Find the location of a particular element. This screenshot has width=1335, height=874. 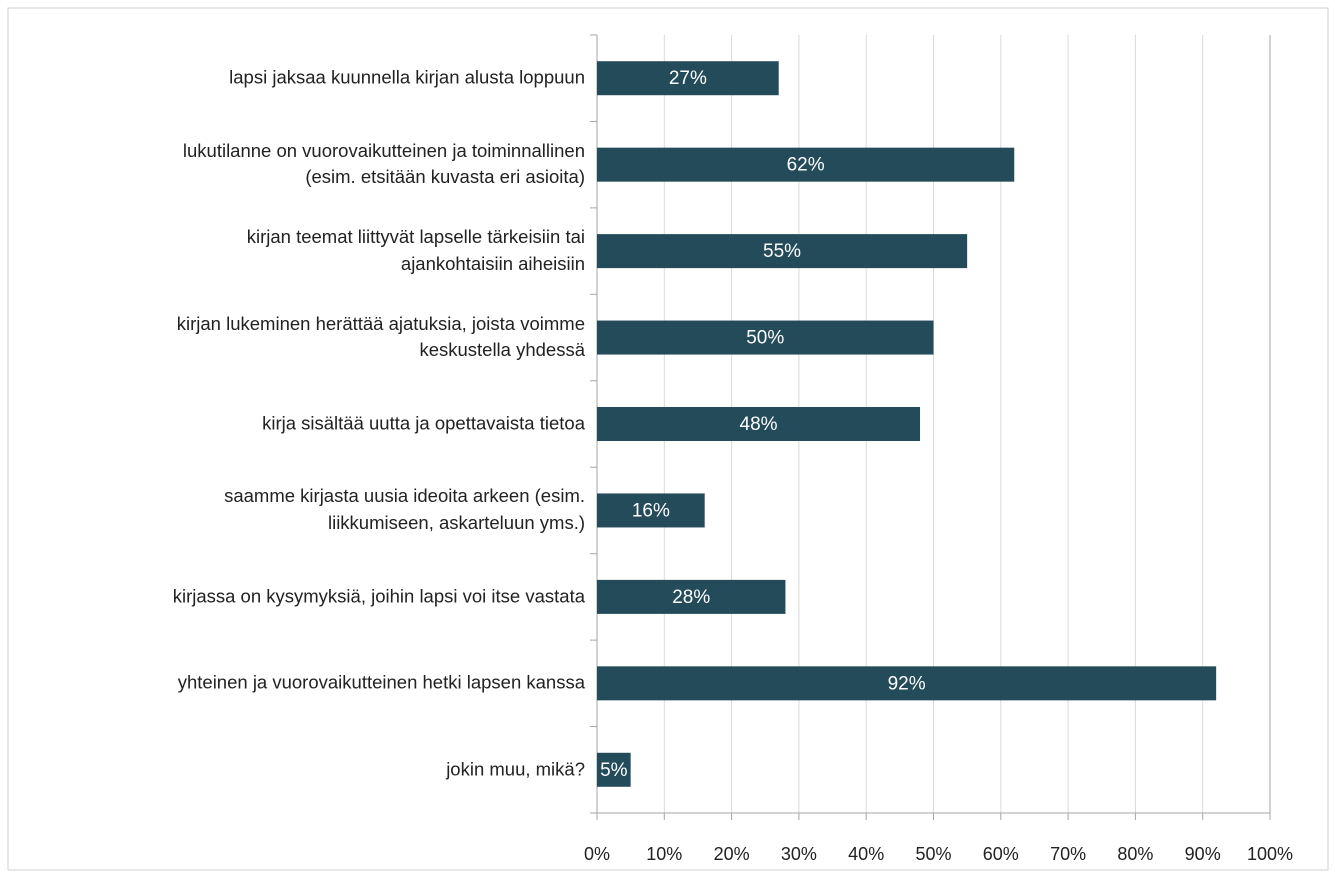

value-label: 28% is located at coordinates (691, 597).